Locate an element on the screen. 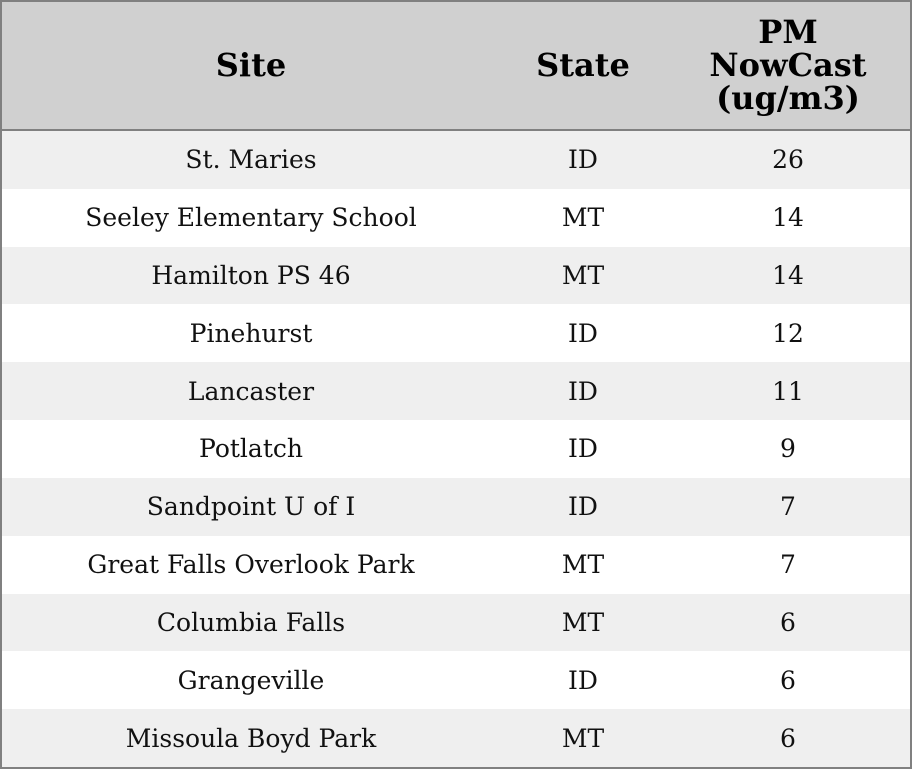  table-row: Potlatch ID 9 is located at coordinates (456, 449).